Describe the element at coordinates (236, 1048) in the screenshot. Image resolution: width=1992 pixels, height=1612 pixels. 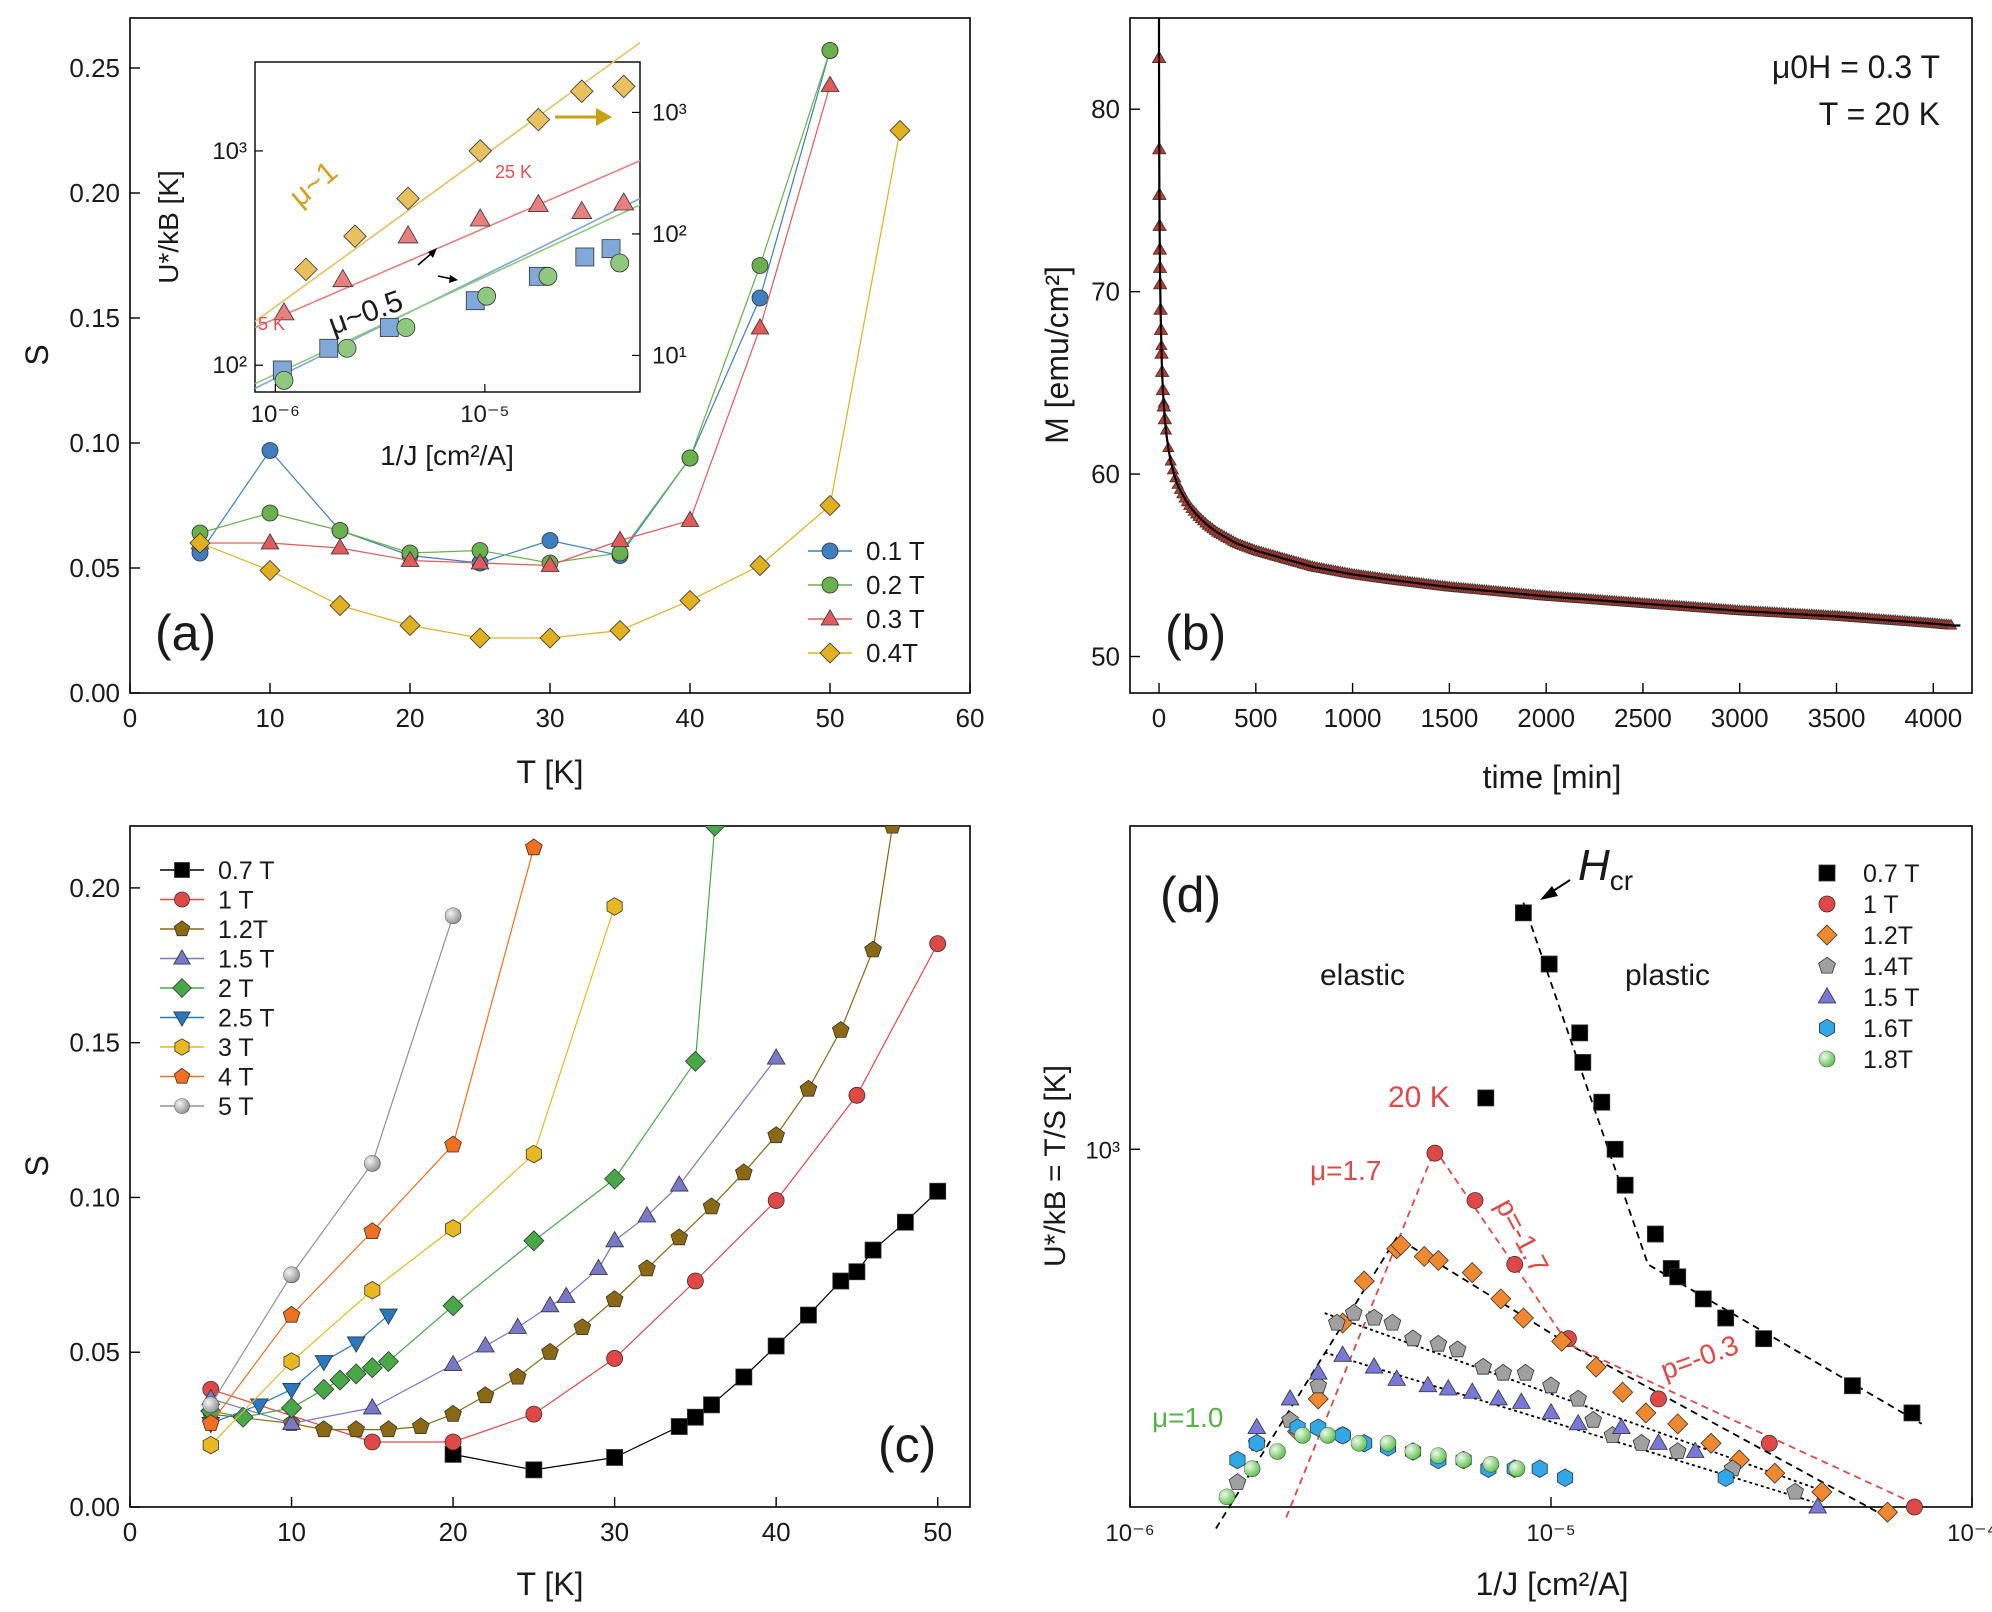
I see `legend-label: 3 T` at that location.